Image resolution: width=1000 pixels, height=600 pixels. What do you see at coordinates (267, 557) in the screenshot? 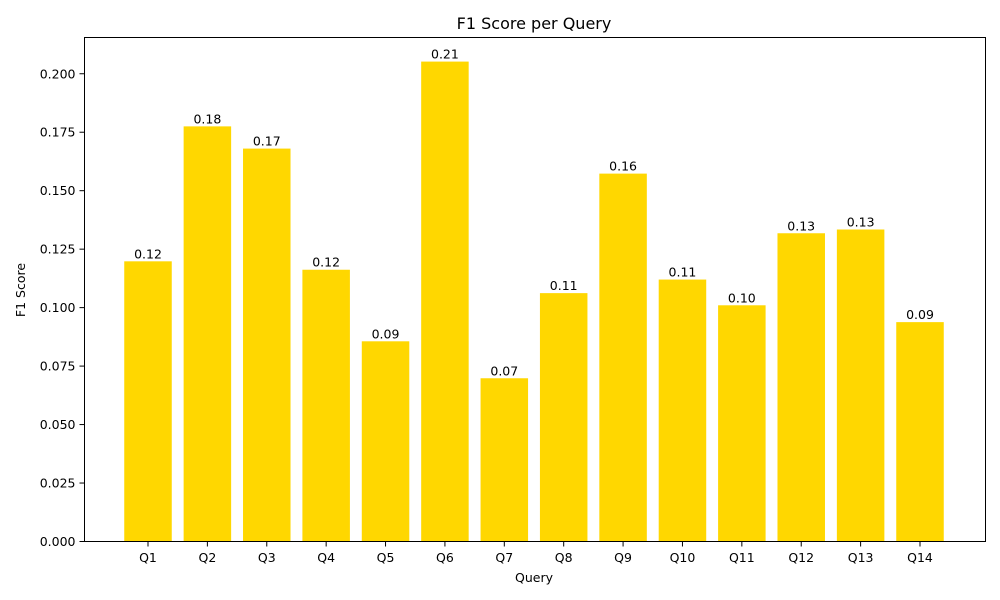
I see `x-tick-label-q3: Q3` at bounding box center [267, 557].